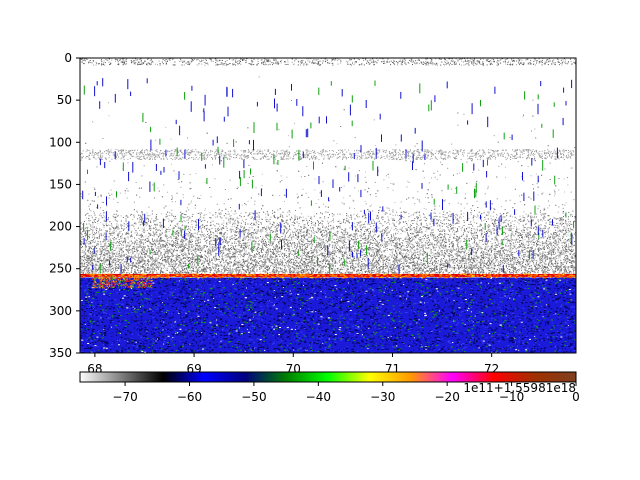 This screenshot has height=480, width=640. I want to click on colorbar-offset-text: 1e11+1.55981e18, so click(519, 388).